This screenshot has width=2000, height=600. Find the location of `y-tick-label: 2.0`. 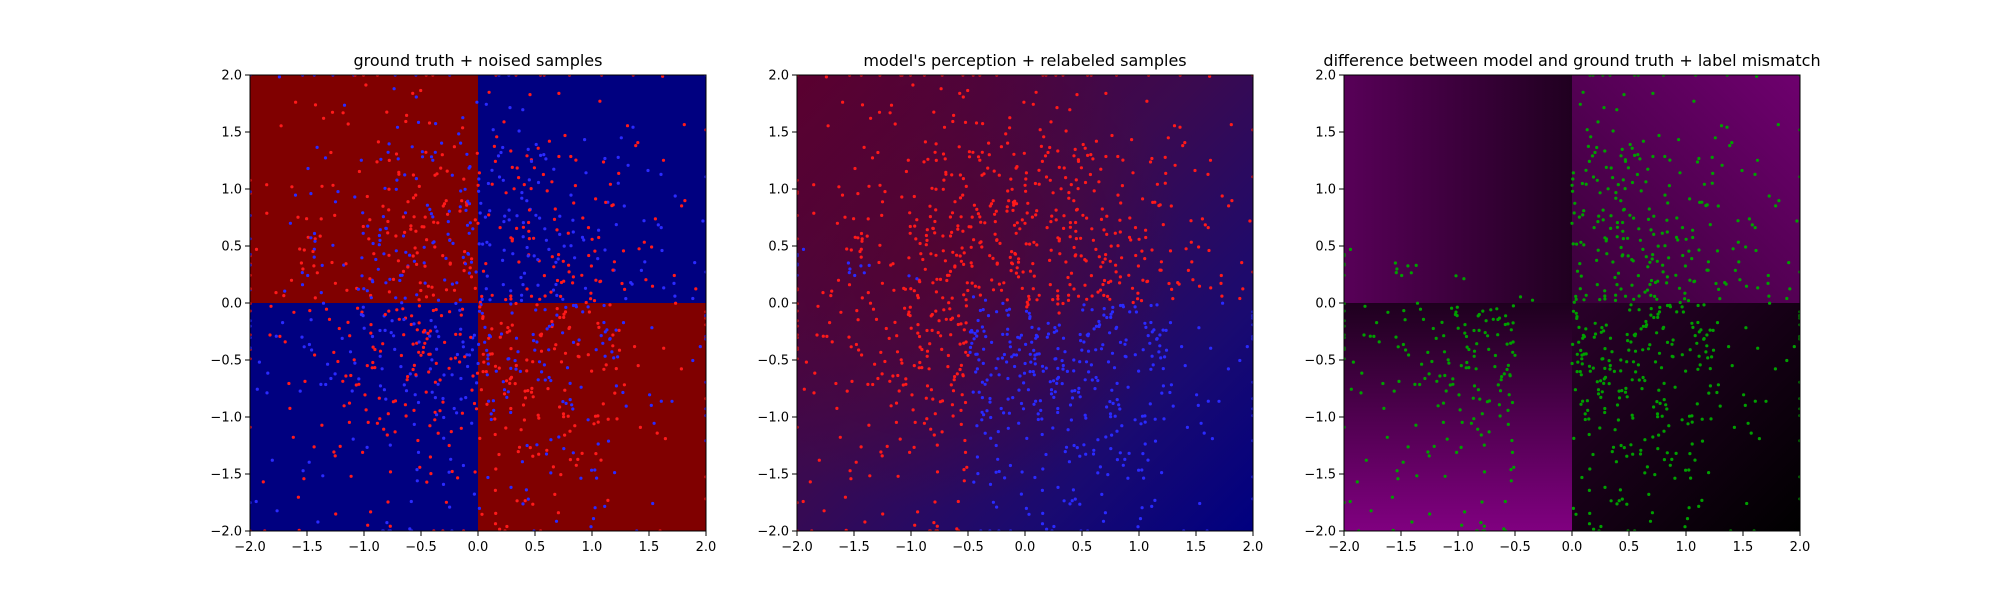

y-tick-label: 2.0 is located at coordinates (1325, 76).